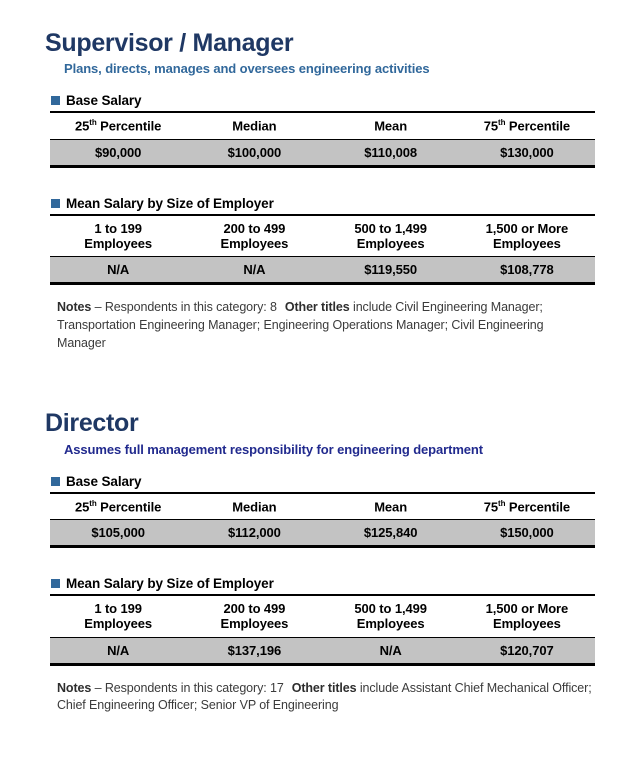  I want to click on salary-value: $112,000, so click(254, 533).